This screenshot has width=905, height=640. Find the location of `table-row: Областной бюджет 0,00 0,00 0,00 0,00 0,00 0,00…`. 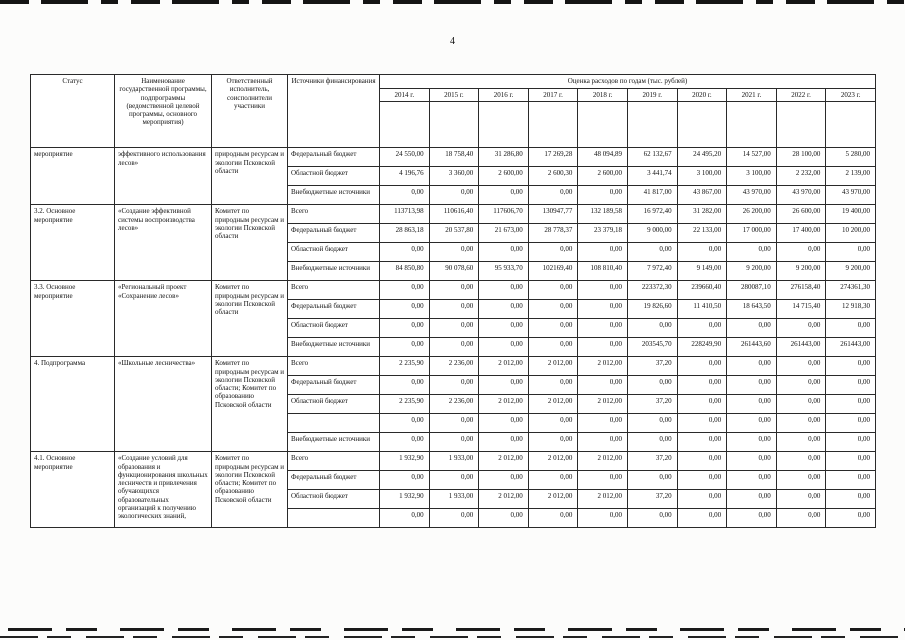

table-row: Областной бюджет 0,00 0,00 0,00 0,00 0,00 0,00… is located at coordinates (453, 328).